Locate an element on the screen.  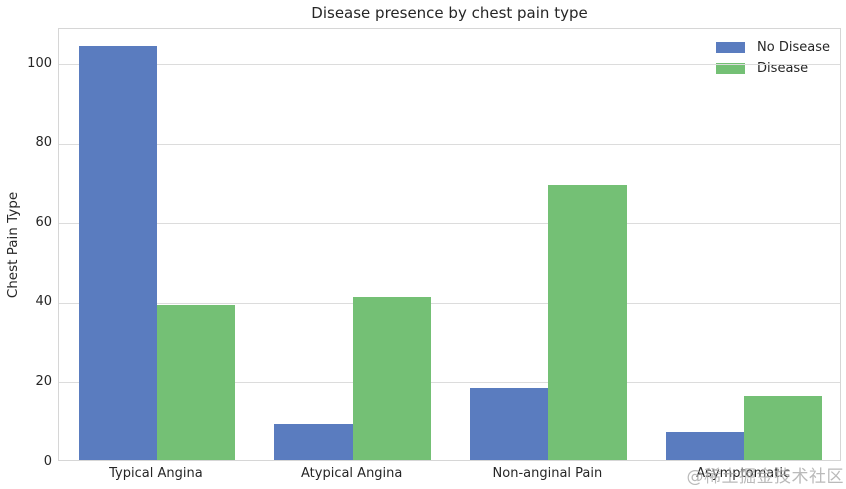
y-tick-label: 80 is located at coordinates (43, 143).